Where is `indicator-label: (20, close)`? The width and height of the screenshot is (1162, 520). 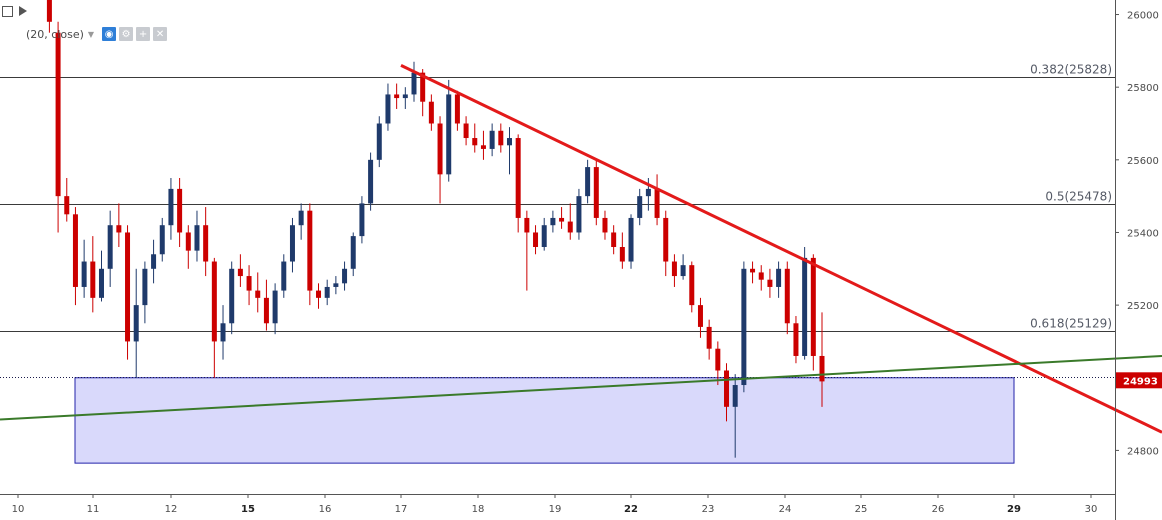 indicator-label: (20, close) is located at coordinates (55, 34).